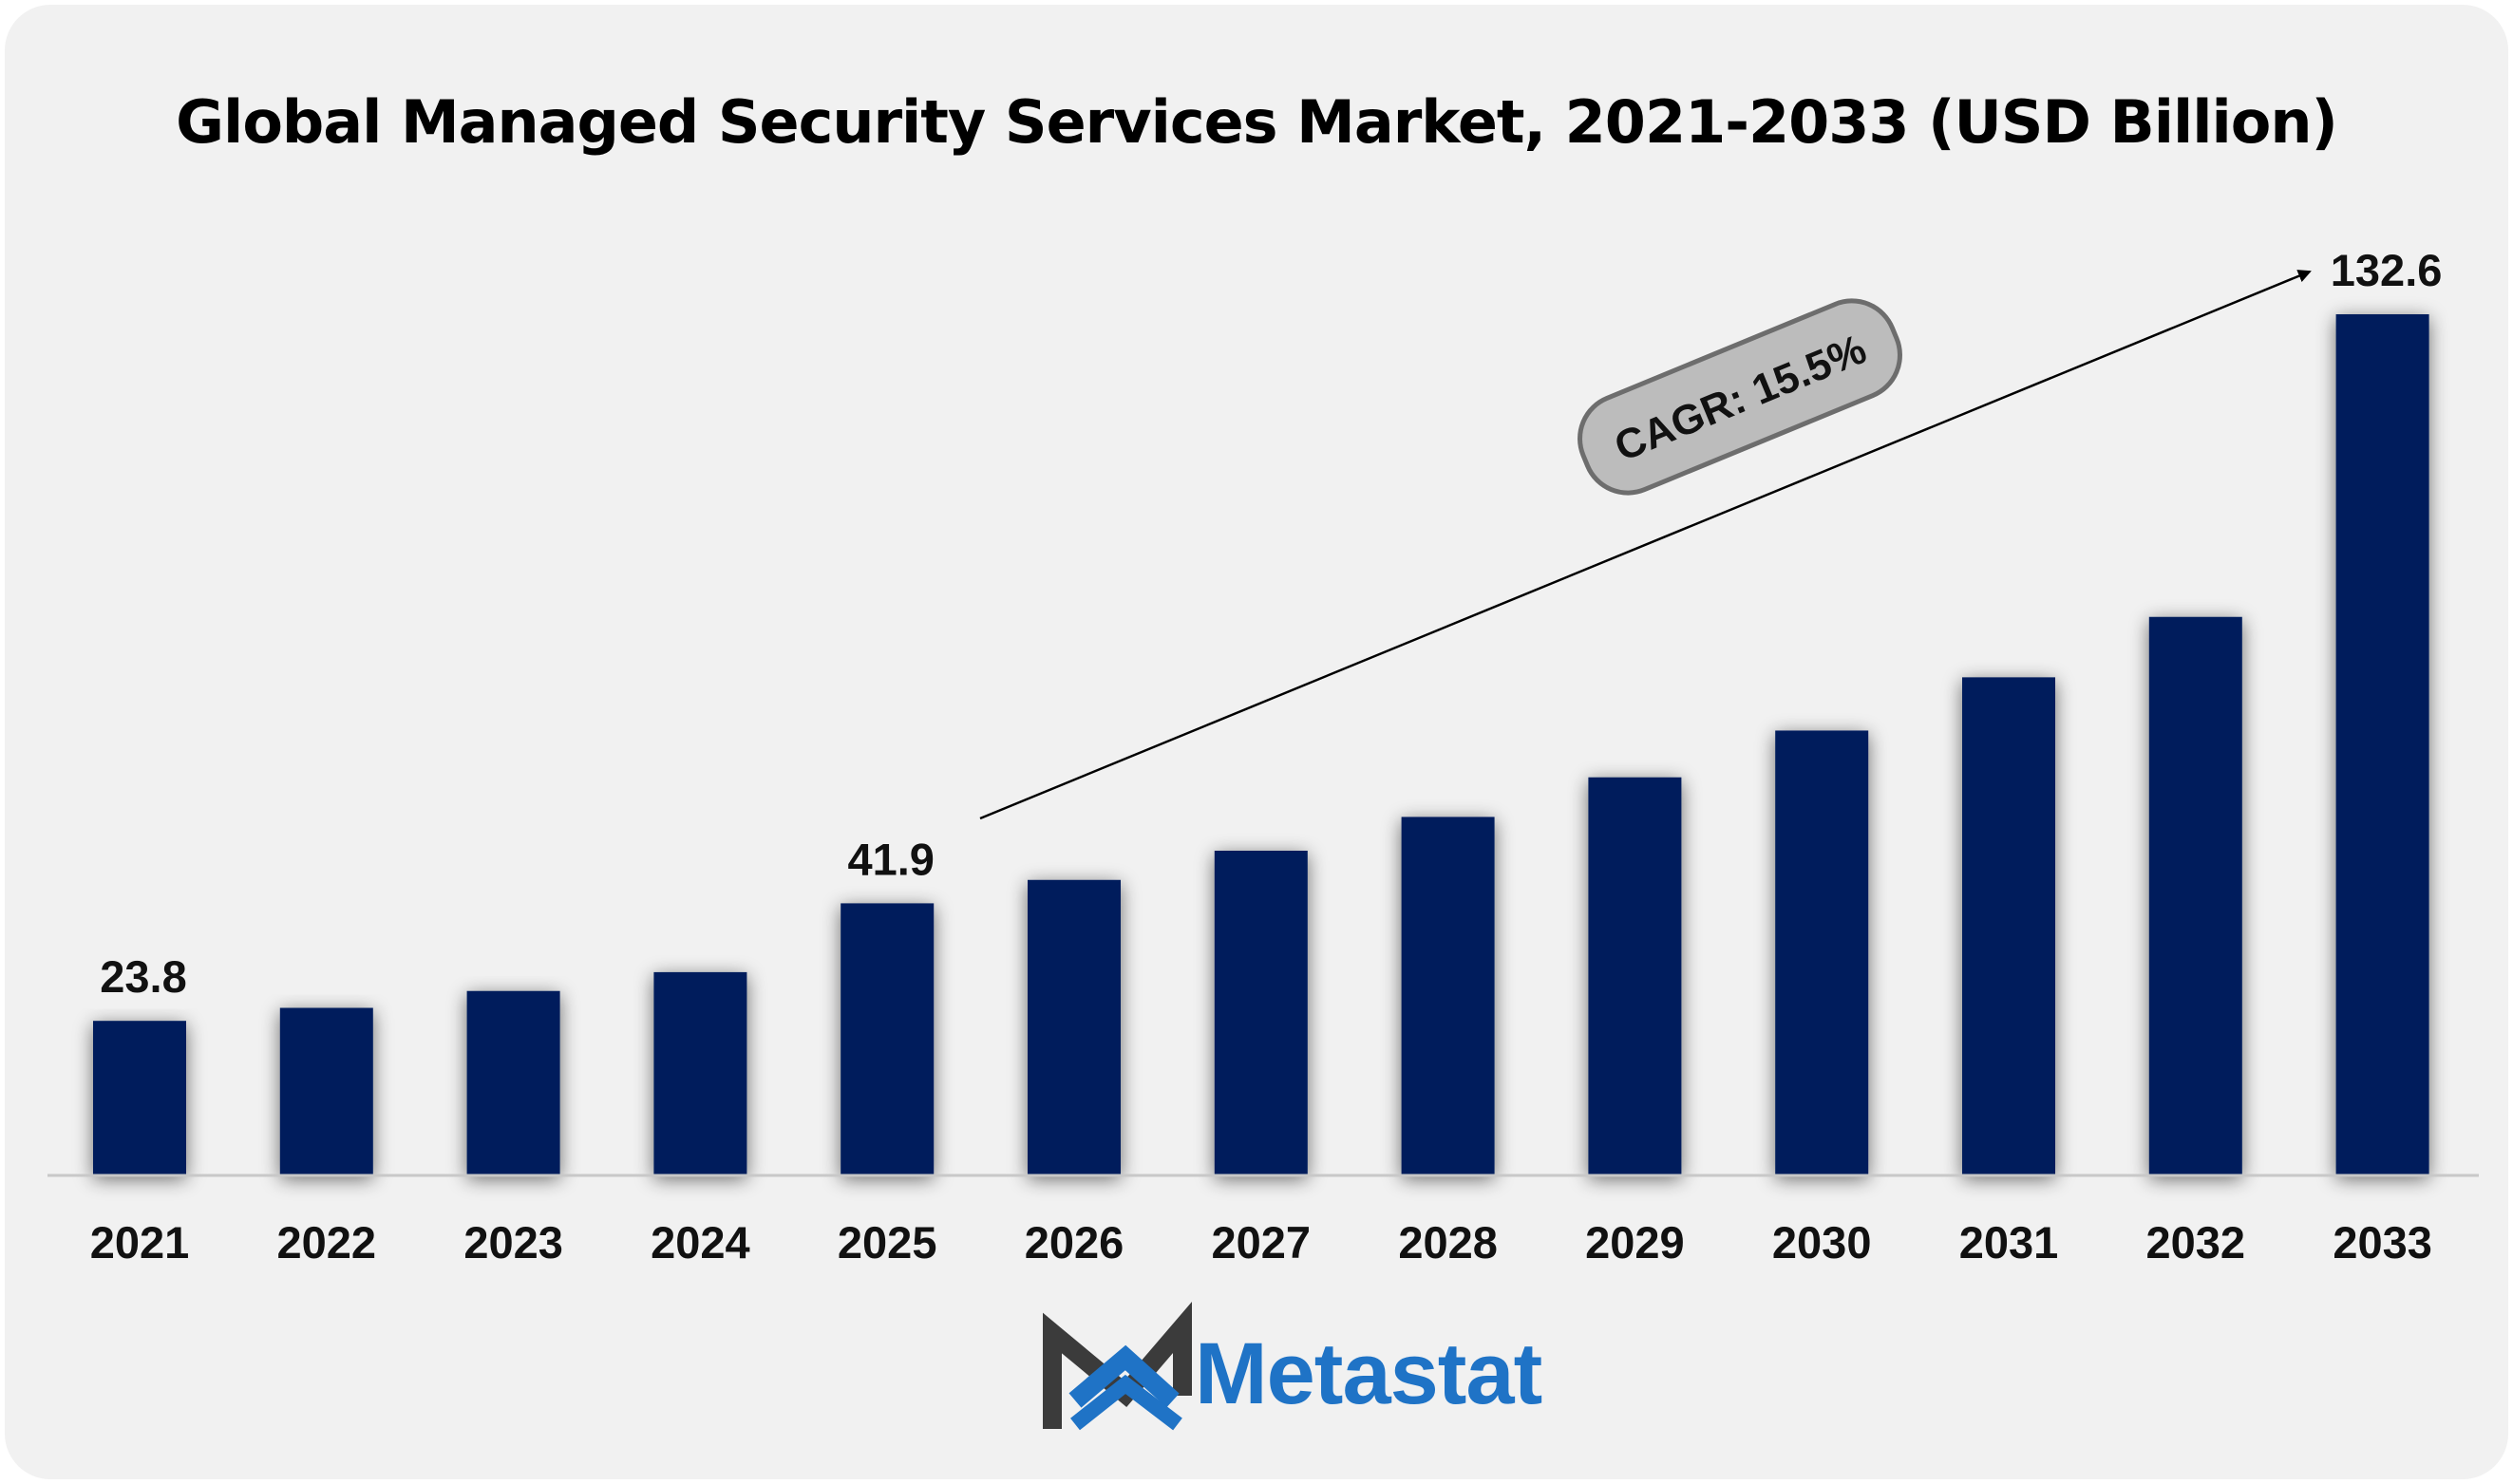  Describe the element at coordinates (326, 1091) in the screenshot. I see `bar-2022` at that location.